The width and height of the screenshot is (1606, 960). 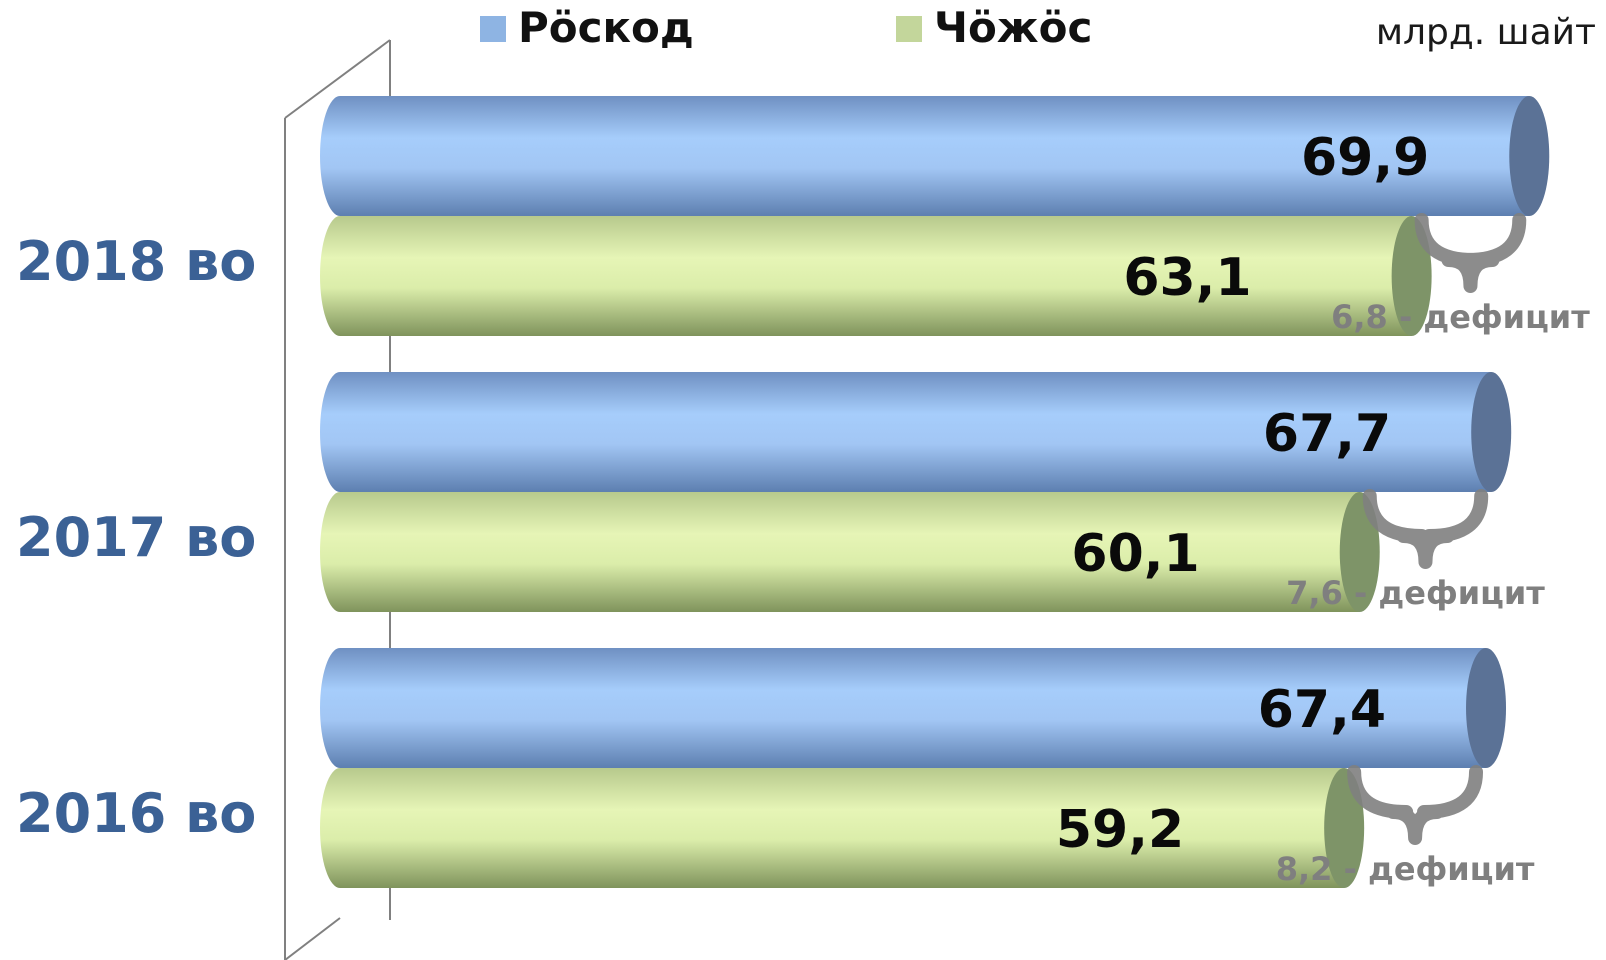 I want to click on unit-label: млрд. шайт, so click(x=1486, y=32).